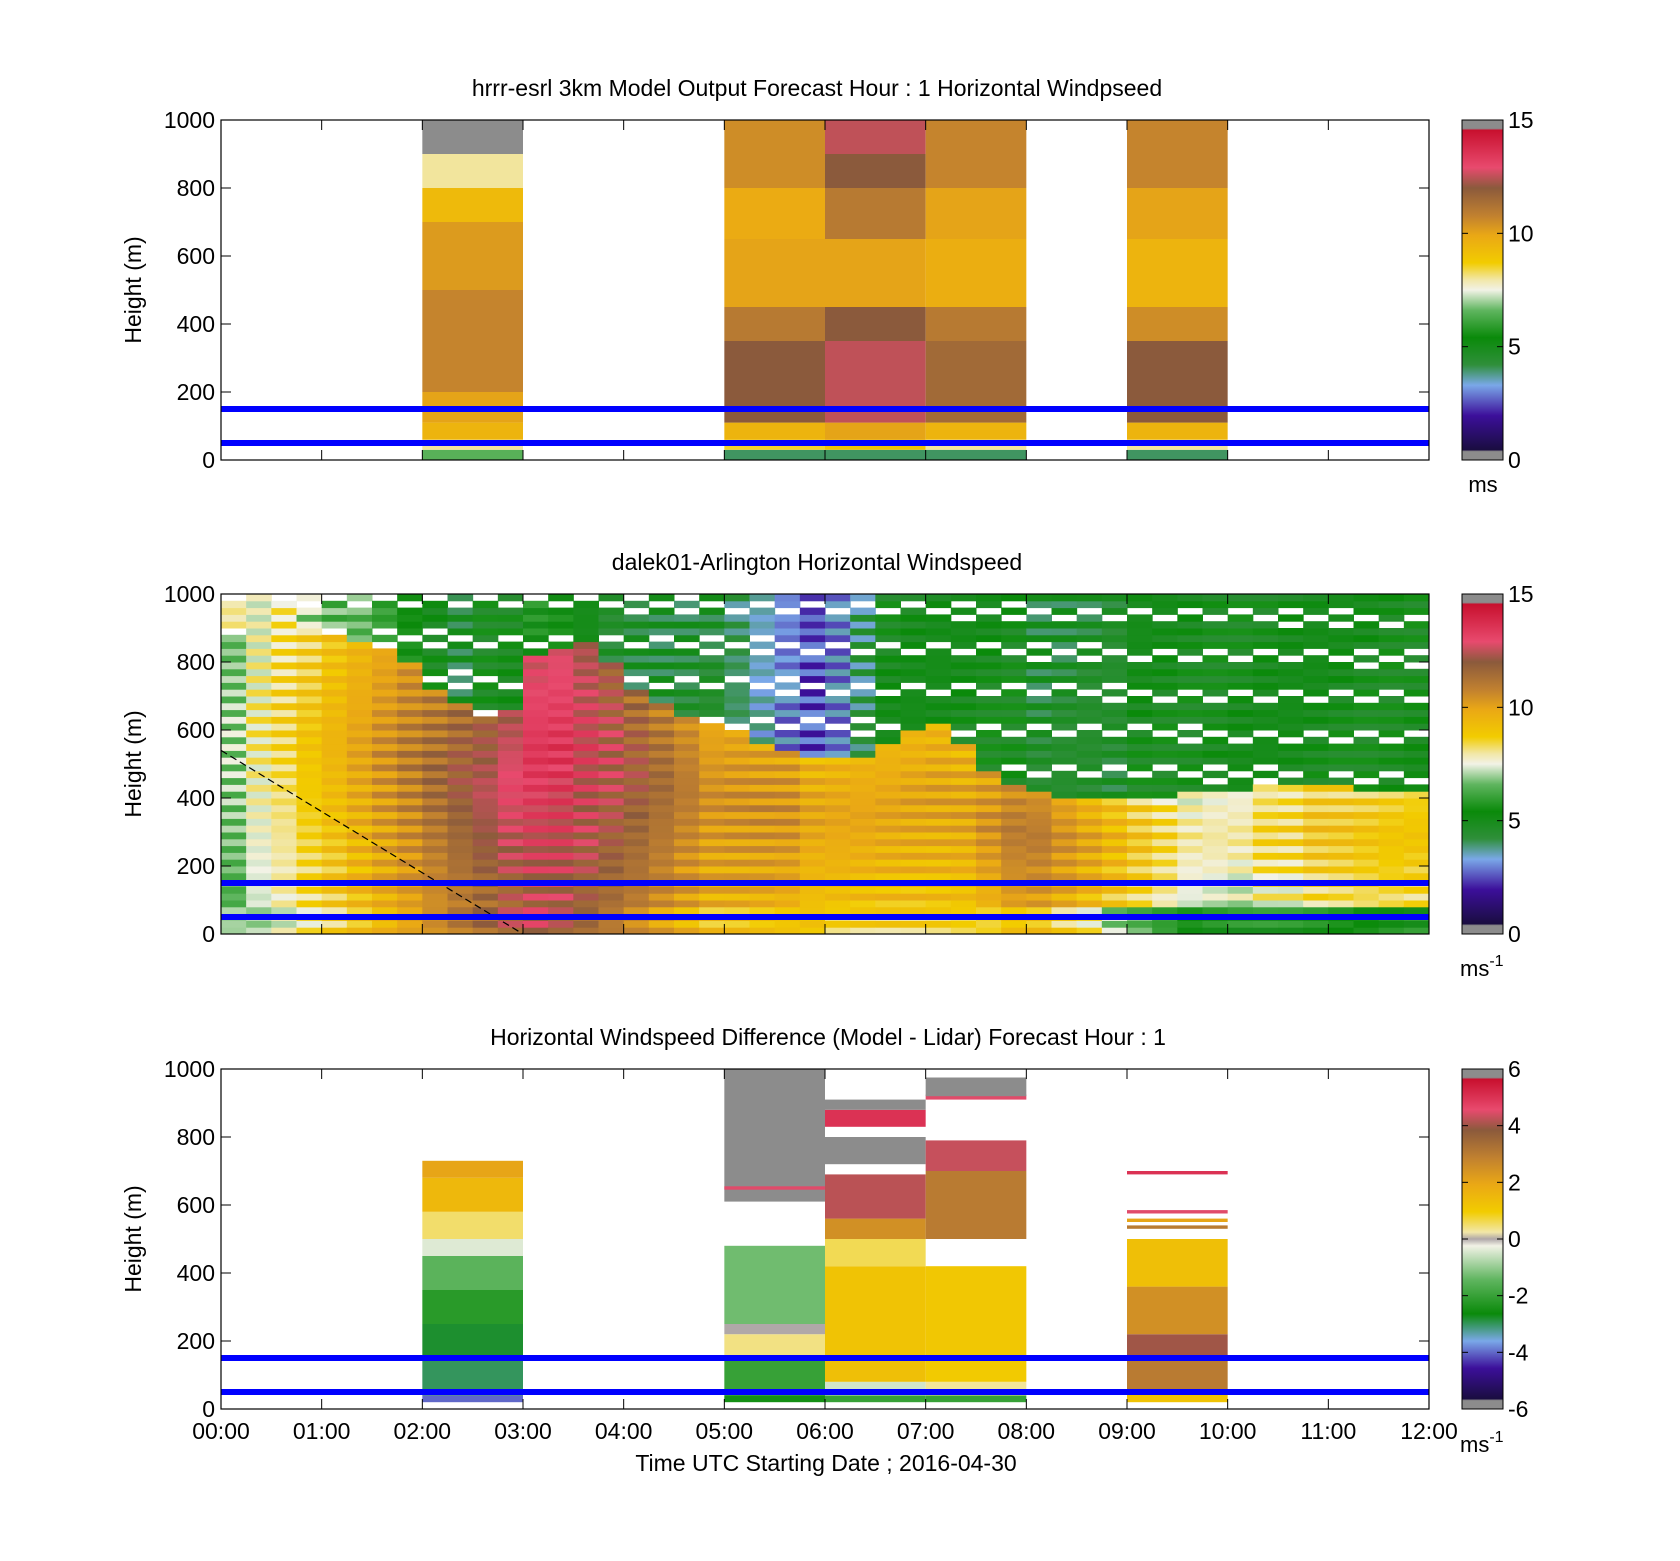 This screenshot has height=1561, width=1680. What do you see at coordinates (1518, 1352) in the screenshot?
I see `colorbar-tick-label: -4` at bounding box center [1518, 1352].